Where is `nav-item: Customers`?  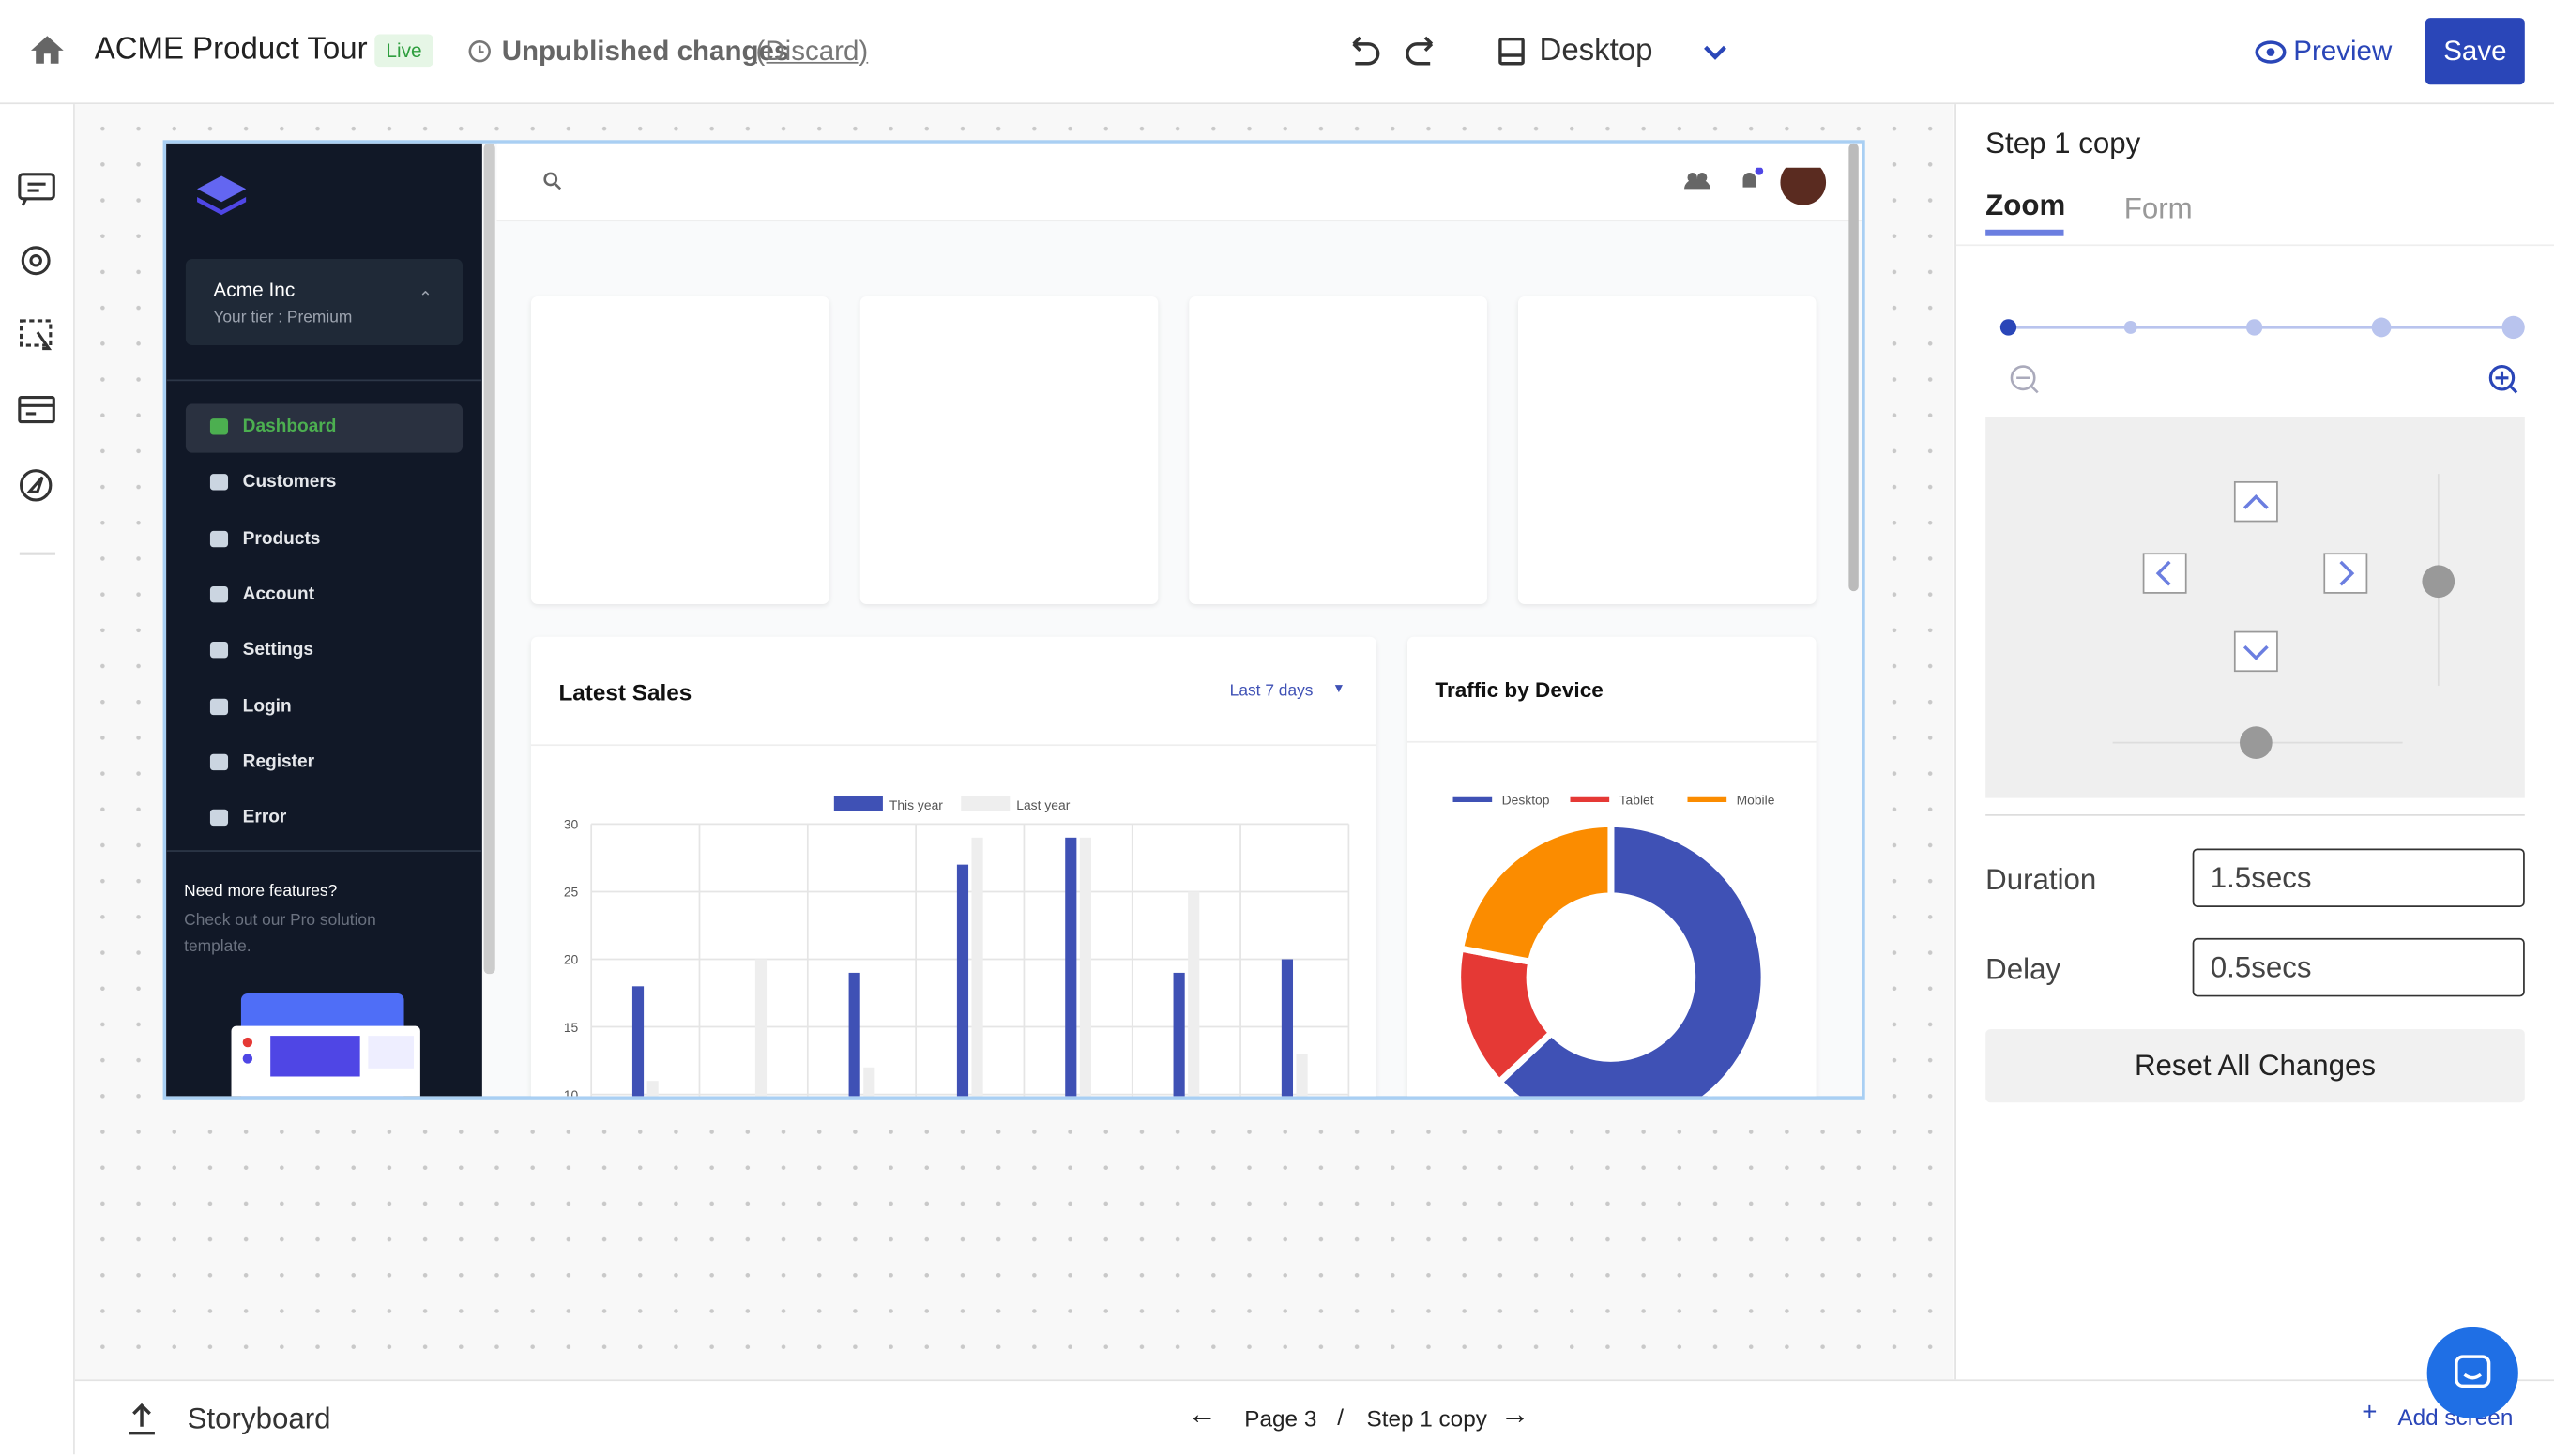 nav-item: Customers is located at coordinates (289, 482).